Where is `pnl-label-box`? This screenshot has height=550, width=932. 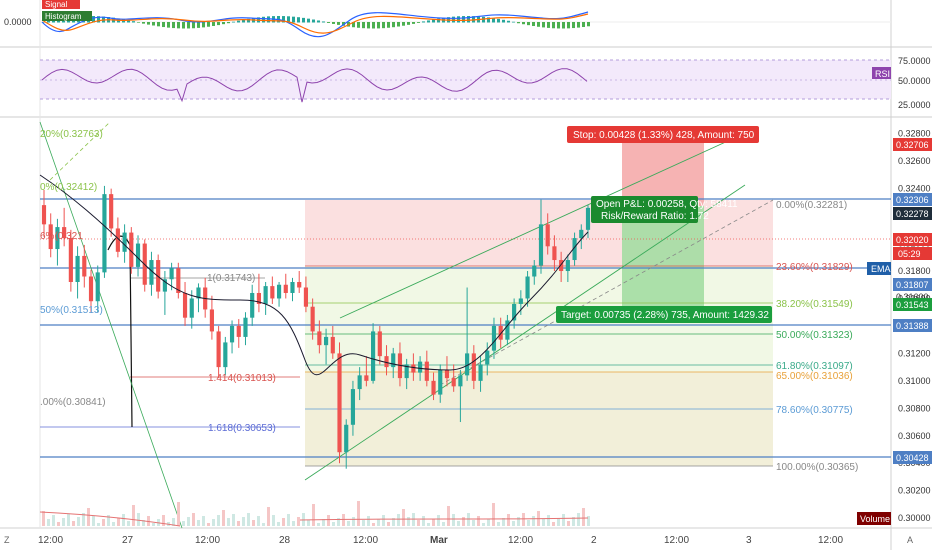
pnl-label-box is located at coordinates (644, 209).